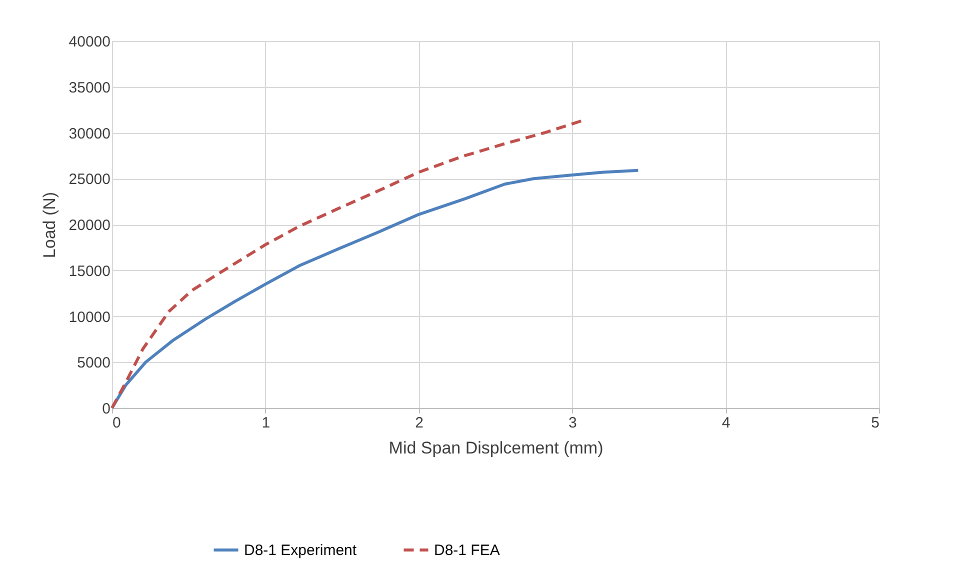 The height and width of the screenshot is (579, 958). What do you see at coordinates (116, 423) in the screenshot?
I see `x-tick-label: 0` at bounding box center [116, 423].